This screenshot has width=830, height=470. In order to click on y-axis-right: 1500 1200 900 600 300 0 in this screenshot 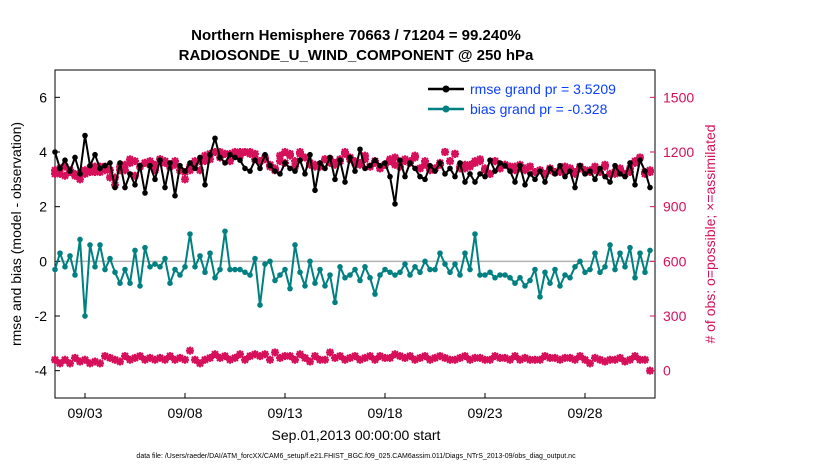, I will do `click(672, 234)`.